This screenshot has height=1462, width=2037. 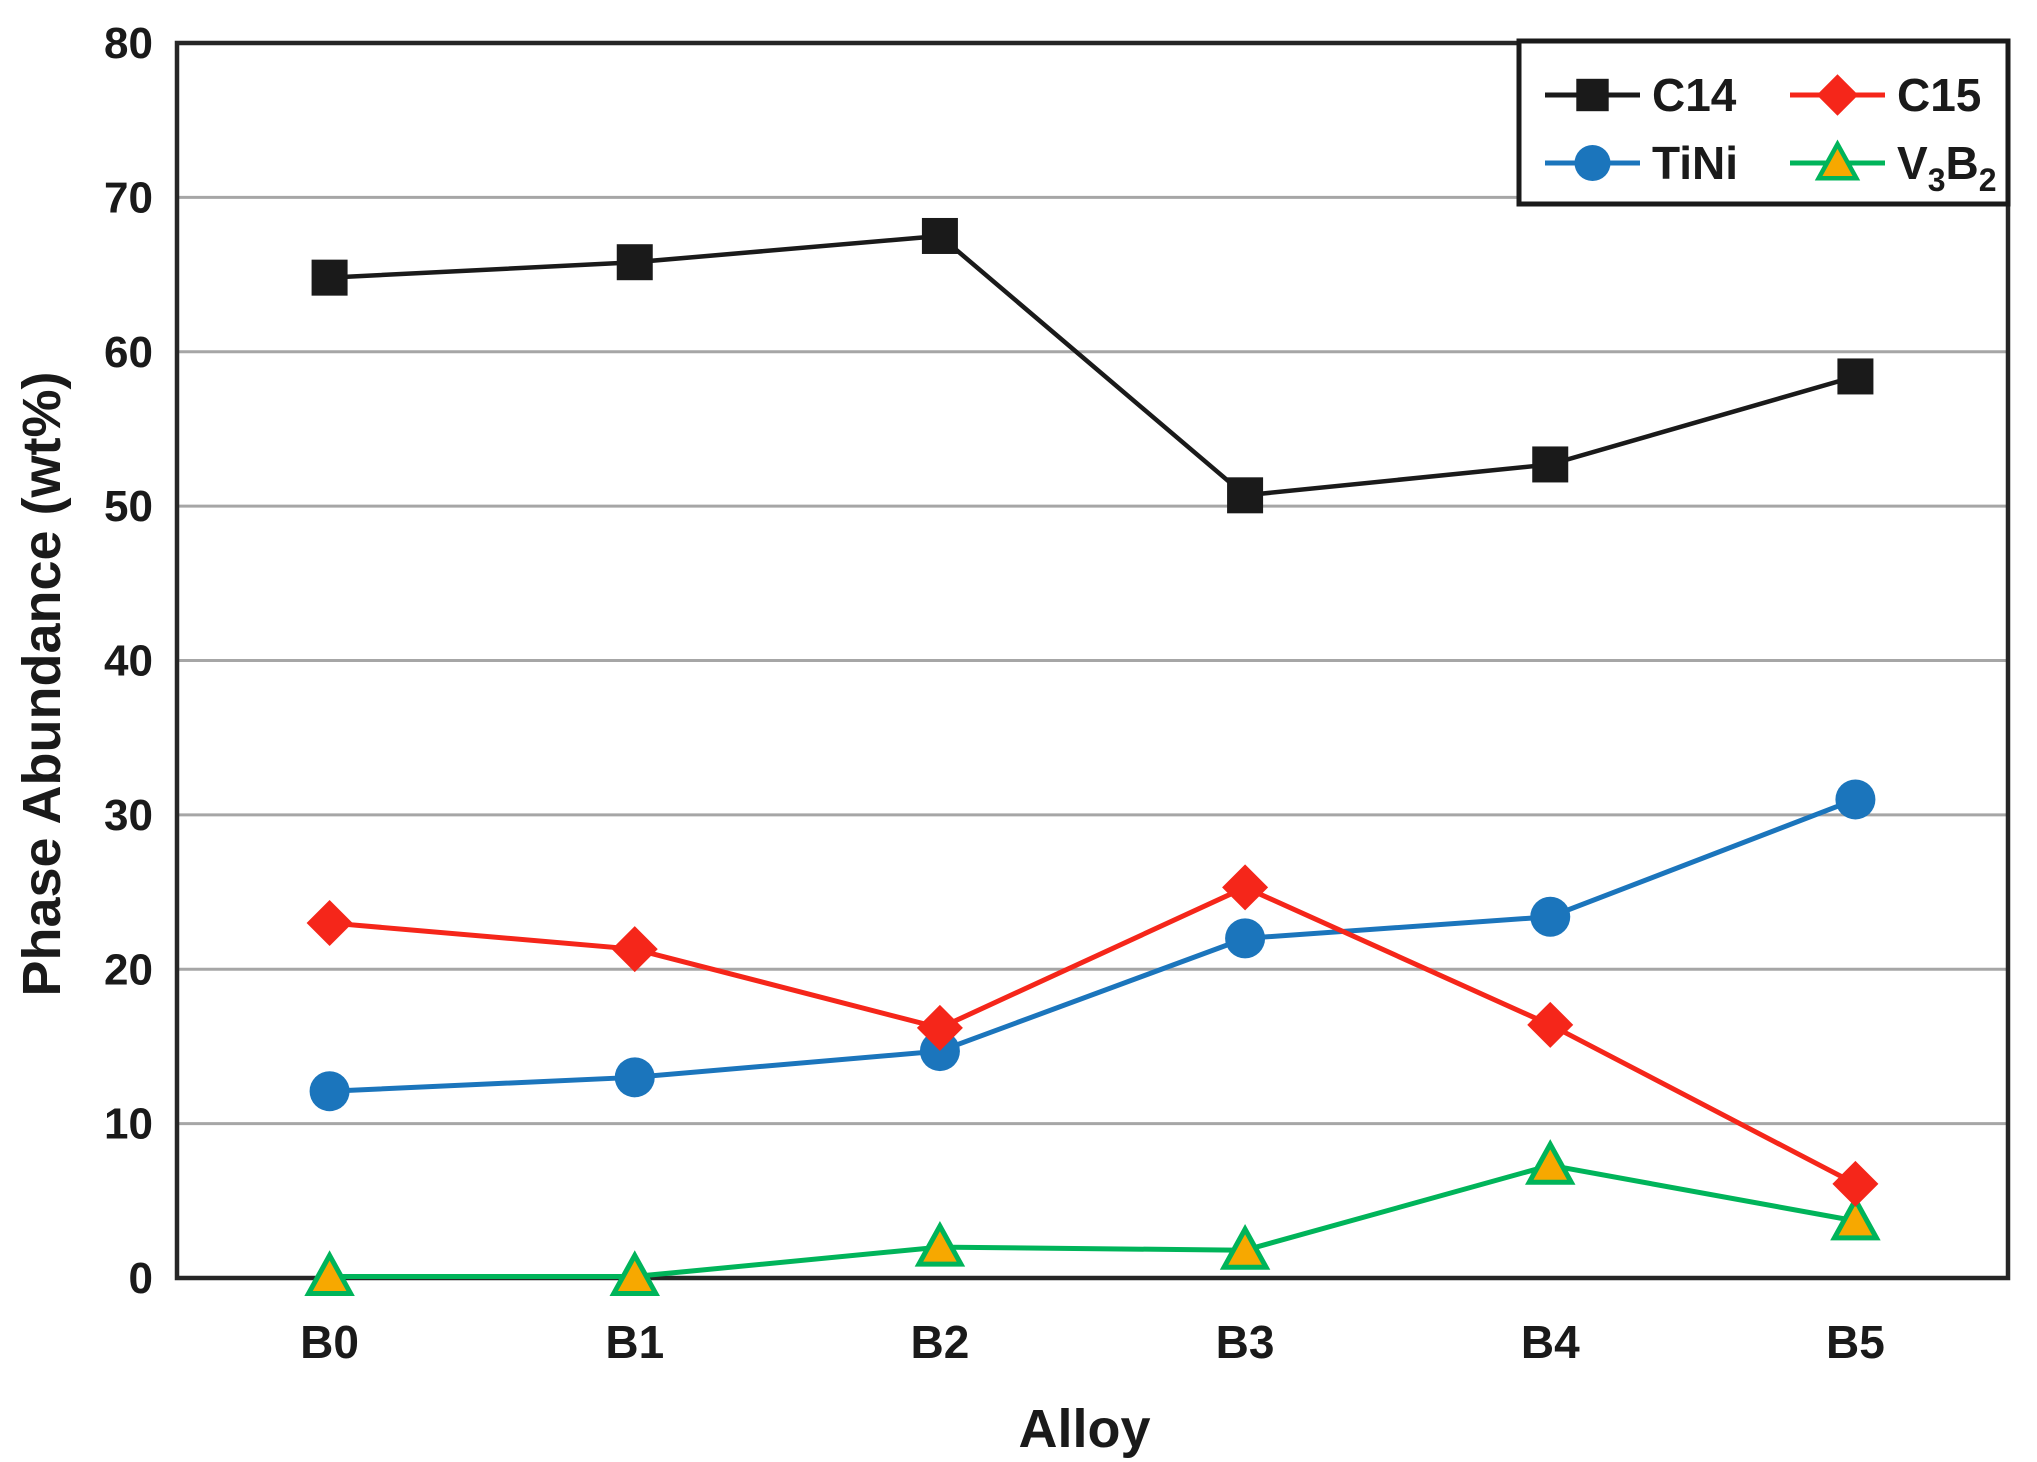 What do you see at coordinates (1885, 95) in the screenshot?
I see `legend-item-c15: C15` at bounding box center [1885, 95].